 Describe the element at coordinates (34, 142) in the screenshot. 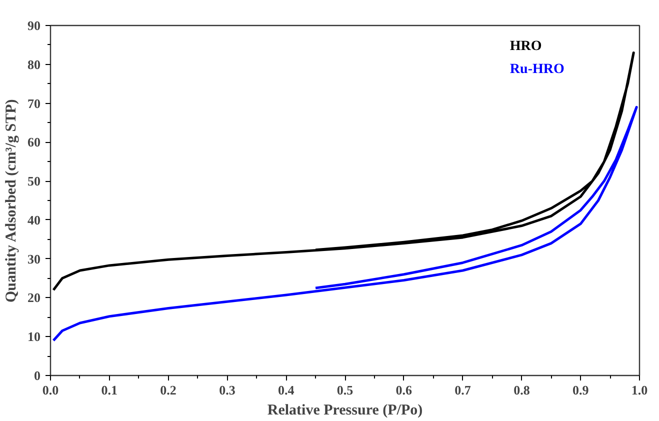

I see `y-tick-label: 60` at that location.